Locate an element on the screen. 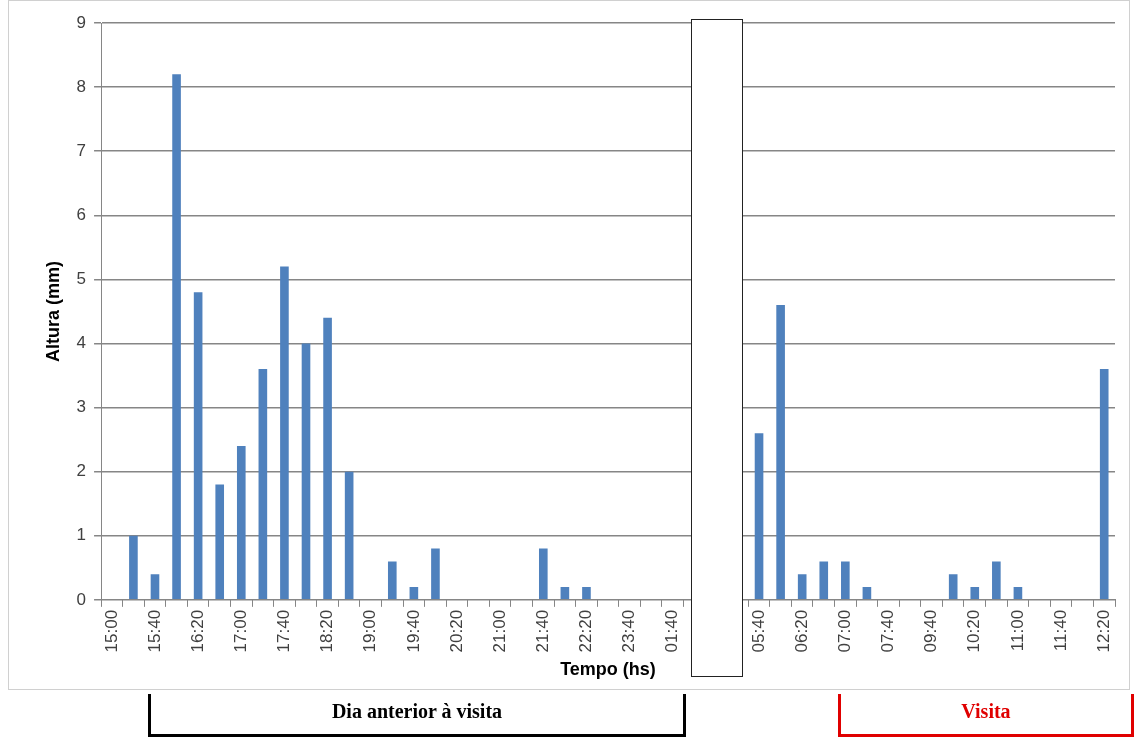 The width and height of the screenshot is (1138, 747). x-tick-label: 18:20 is located at coordinates (327, 631).